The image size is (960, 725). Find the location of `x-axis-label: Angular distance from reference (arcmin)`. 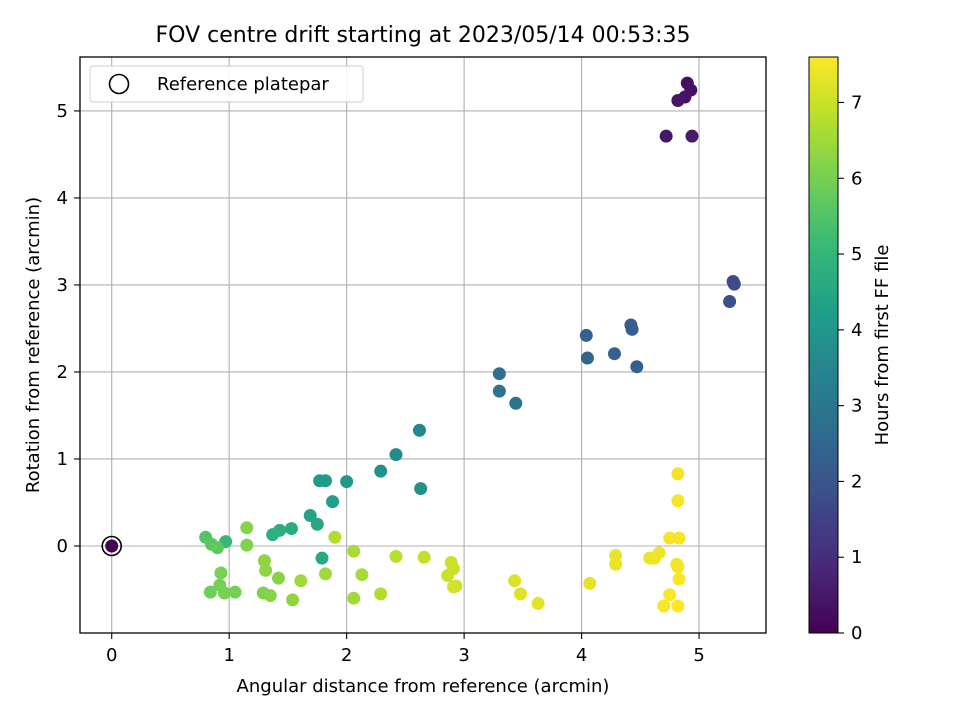

x-axis-label: Angular distance from reference (arcmin) is located at coordinates (423, 686).